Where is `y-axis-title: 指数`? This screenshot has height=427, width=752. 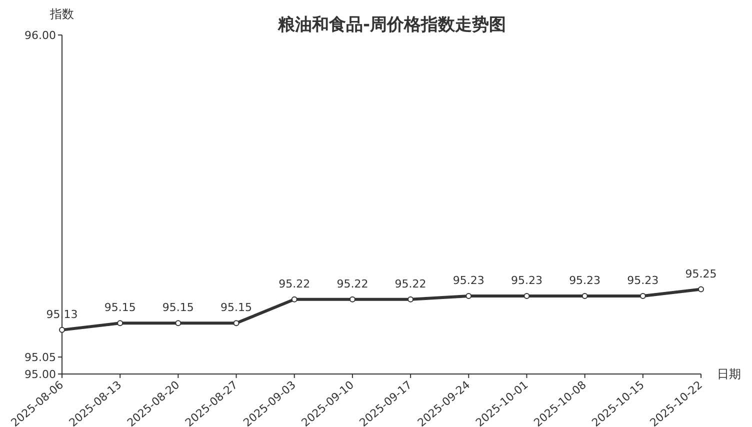 y-axis-title: 指数 is located at coordinates (61, 14).